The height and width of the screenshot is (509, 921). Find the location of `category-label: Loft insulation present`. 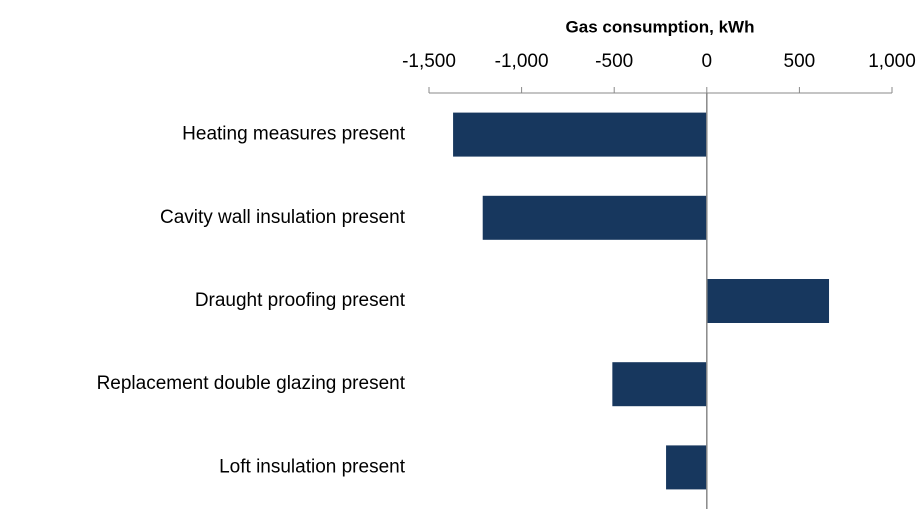

category-label: Loft insulation present is located at coordinates (312, 466).